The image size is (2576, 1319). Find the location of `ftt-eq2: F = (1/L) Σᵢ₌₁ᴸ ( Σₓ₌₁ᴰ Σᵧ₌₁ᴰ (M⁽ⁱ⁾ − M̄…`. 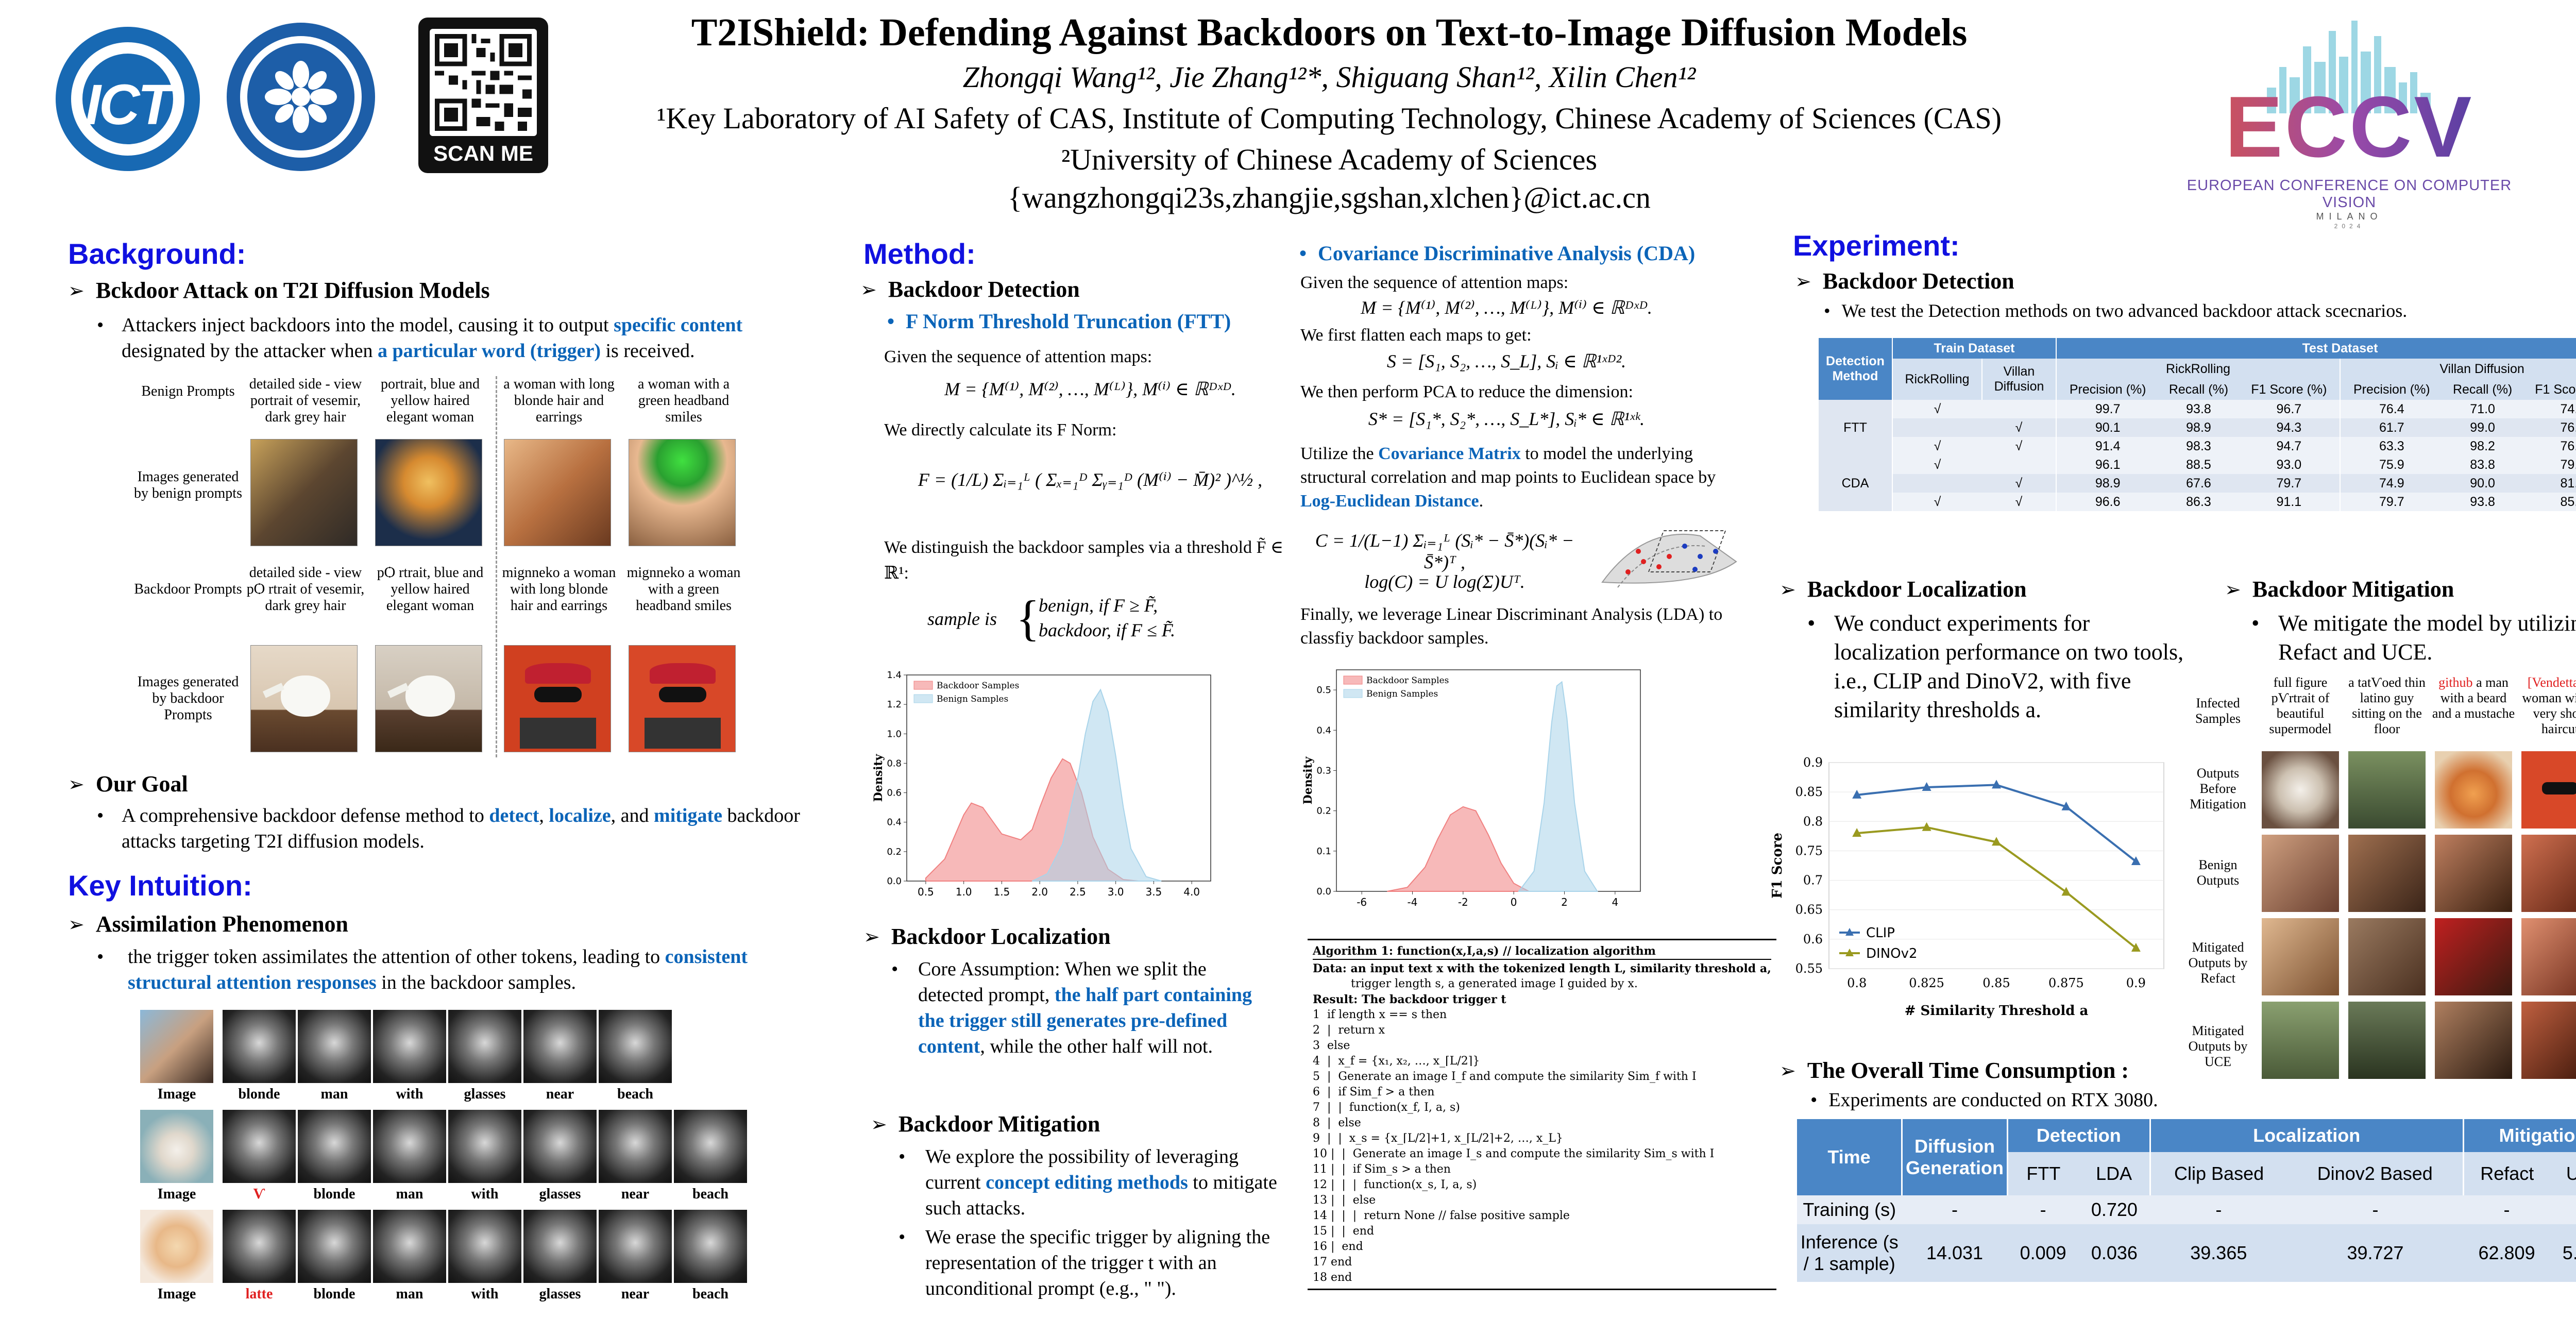

ftt-eq2: F = (1/L) Σᵢ₌₁ᴸ ( Σₓ₌₁ᴰ Σᵧ₌₁ᴰ (M⁽ⁱ⁾ − M̄… is located at coordinates (1090, 480).